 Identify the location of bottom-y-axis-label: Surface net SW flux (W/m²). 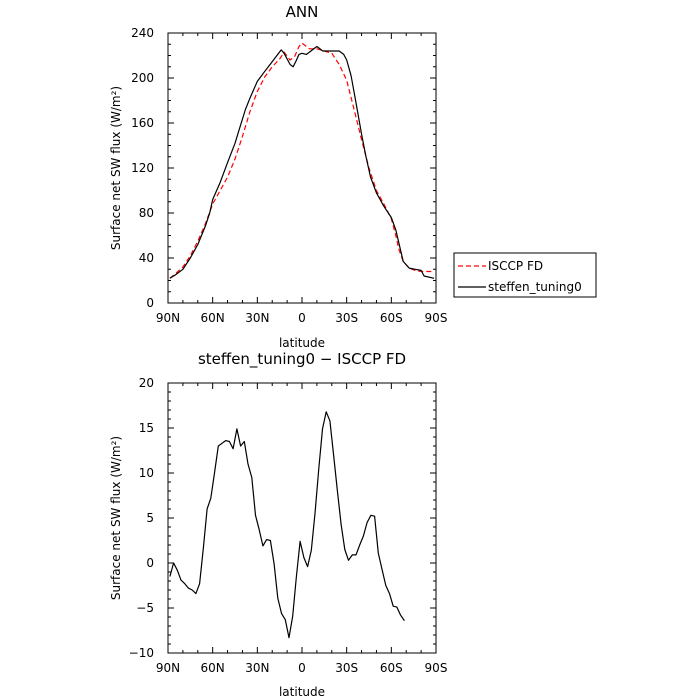
(116, 518).